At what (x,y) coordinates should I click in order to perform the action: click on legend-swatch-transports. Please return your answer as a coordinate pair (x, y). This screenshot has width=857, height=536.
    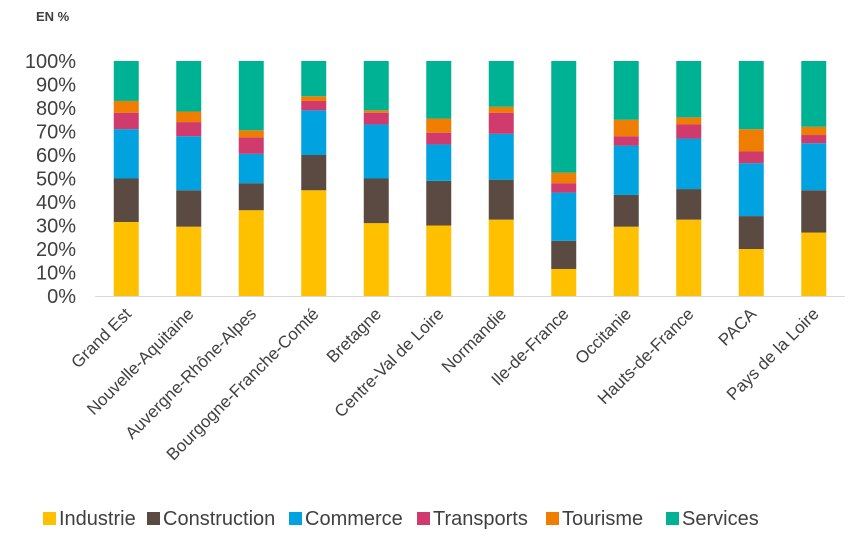
    Looking at the image, I should click on (423, 518).